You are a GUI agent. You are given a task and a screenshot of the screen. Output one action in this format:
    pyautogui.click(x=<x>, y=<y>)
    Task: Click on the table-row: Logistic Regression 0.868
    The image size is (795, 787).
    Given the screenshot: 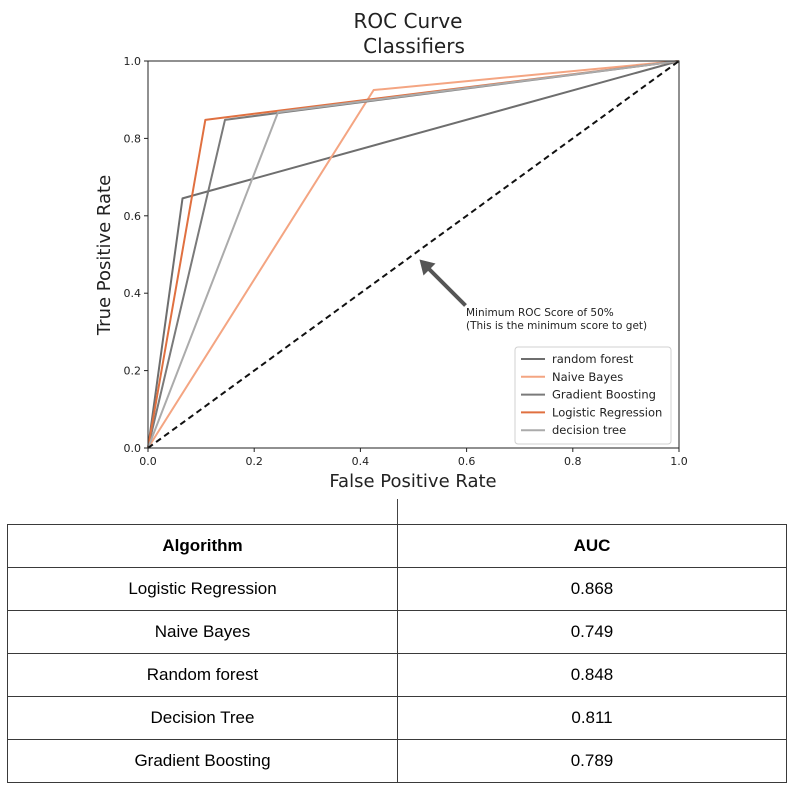 What is the action you would take?
    pyautogui.click(x=397, y=589)
    